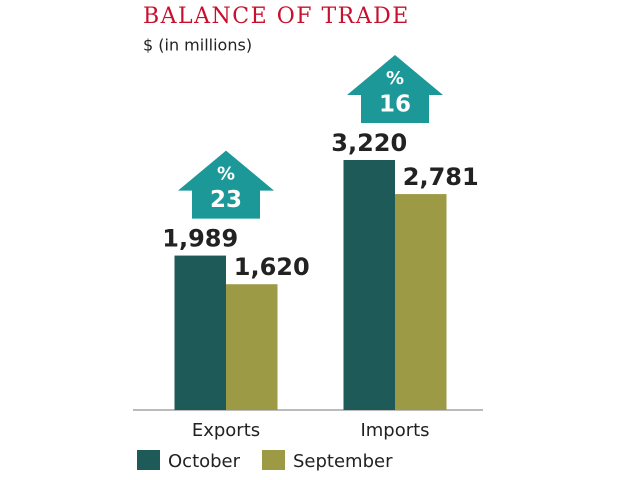 The image size is (640, 480). What do you see at coordinates (395, 105) in the screenshot?
I see `change-value: 16` at bounding box center [395, 105].